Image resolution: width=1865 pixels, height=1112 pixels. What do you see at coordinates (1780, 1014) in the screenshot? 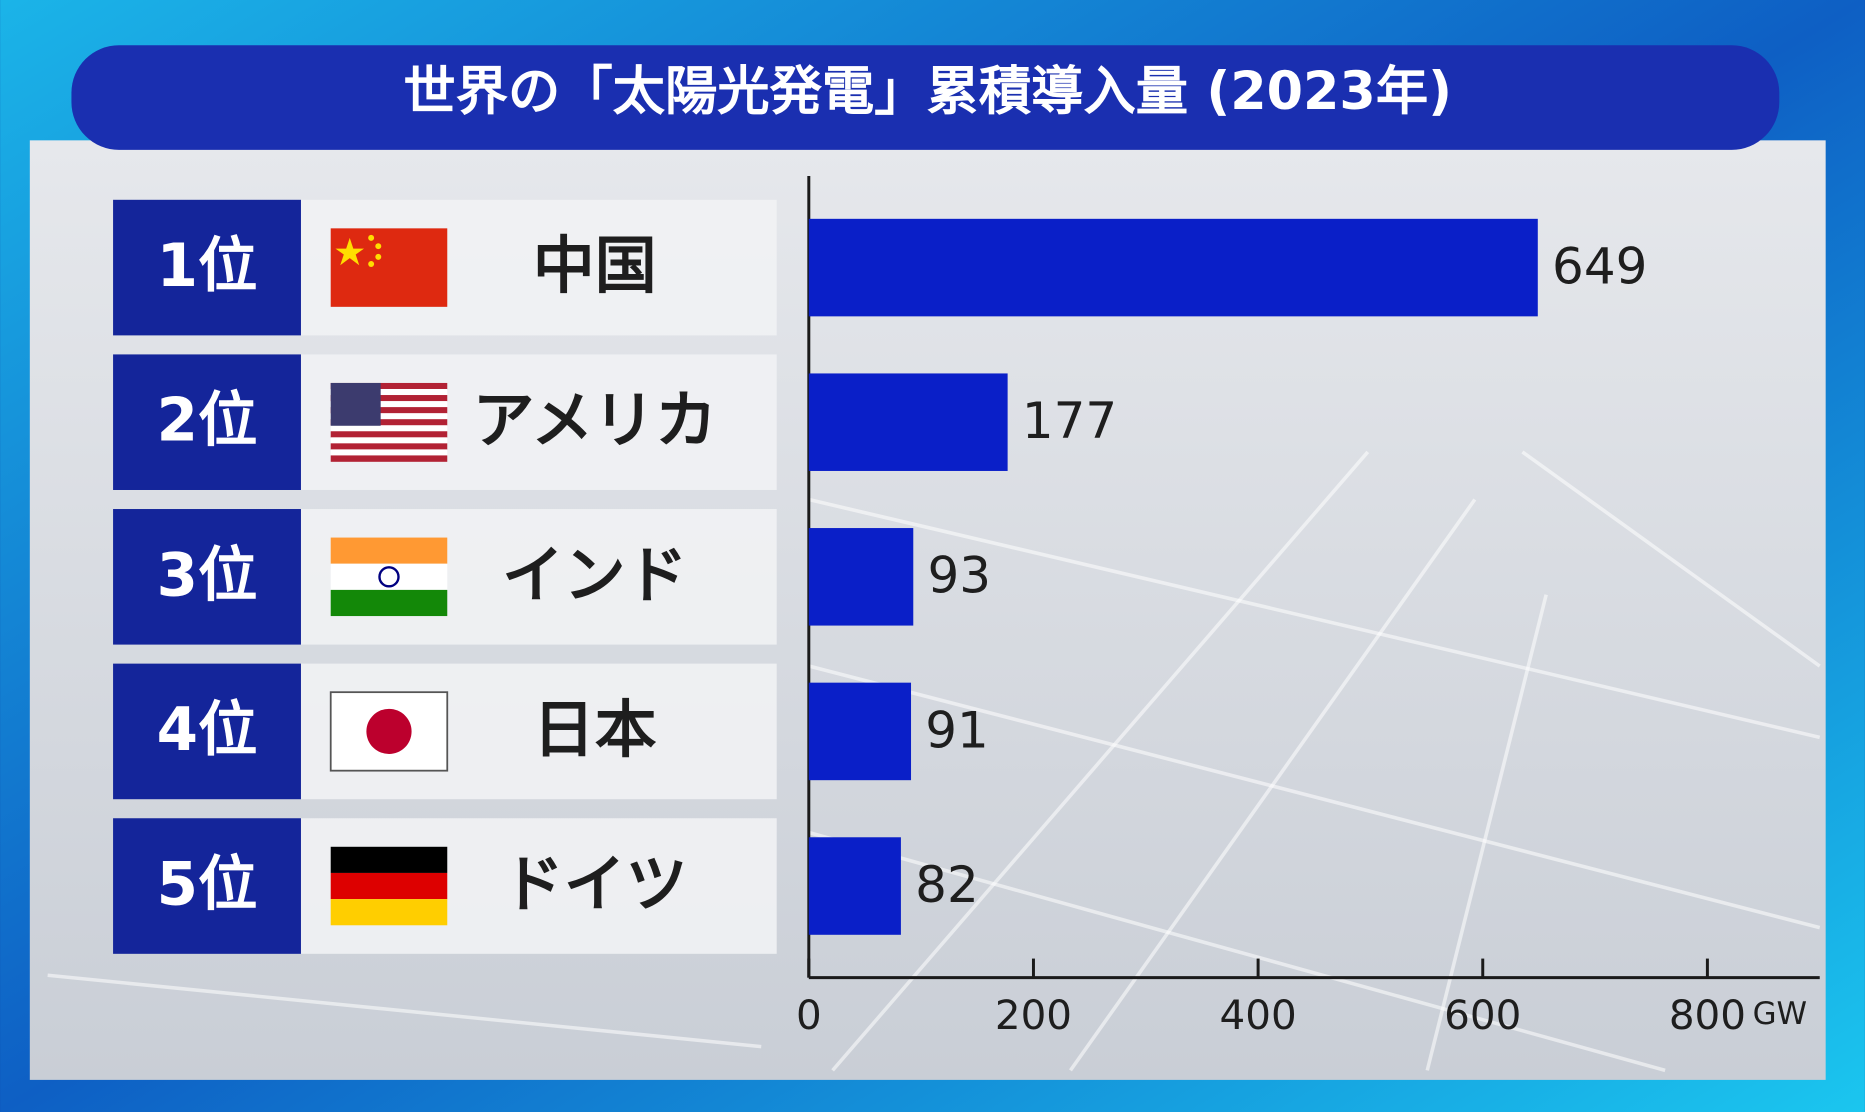
I see `x-unit-label: GW` at bounding box center [1780, 1014].